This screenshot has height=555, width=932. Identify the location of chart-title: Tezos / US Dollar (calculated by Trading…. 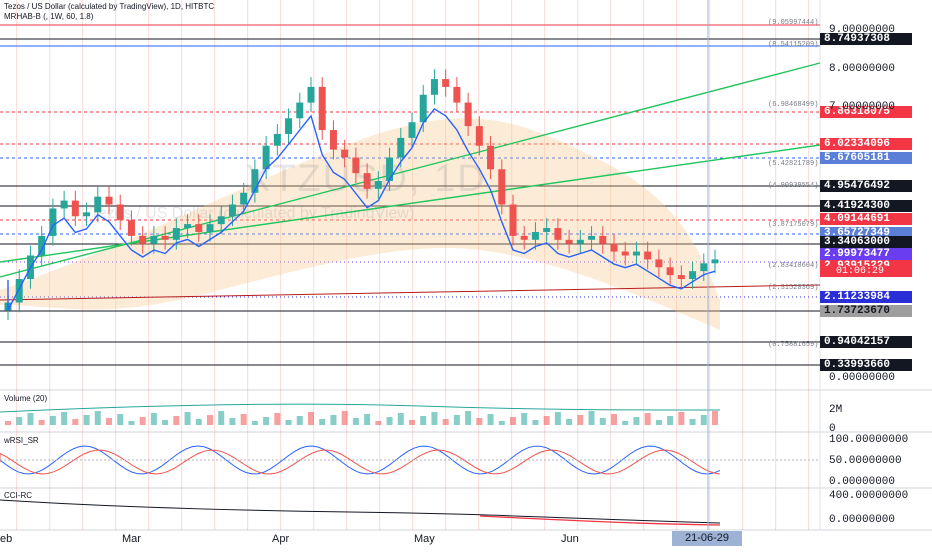
(109, 6).